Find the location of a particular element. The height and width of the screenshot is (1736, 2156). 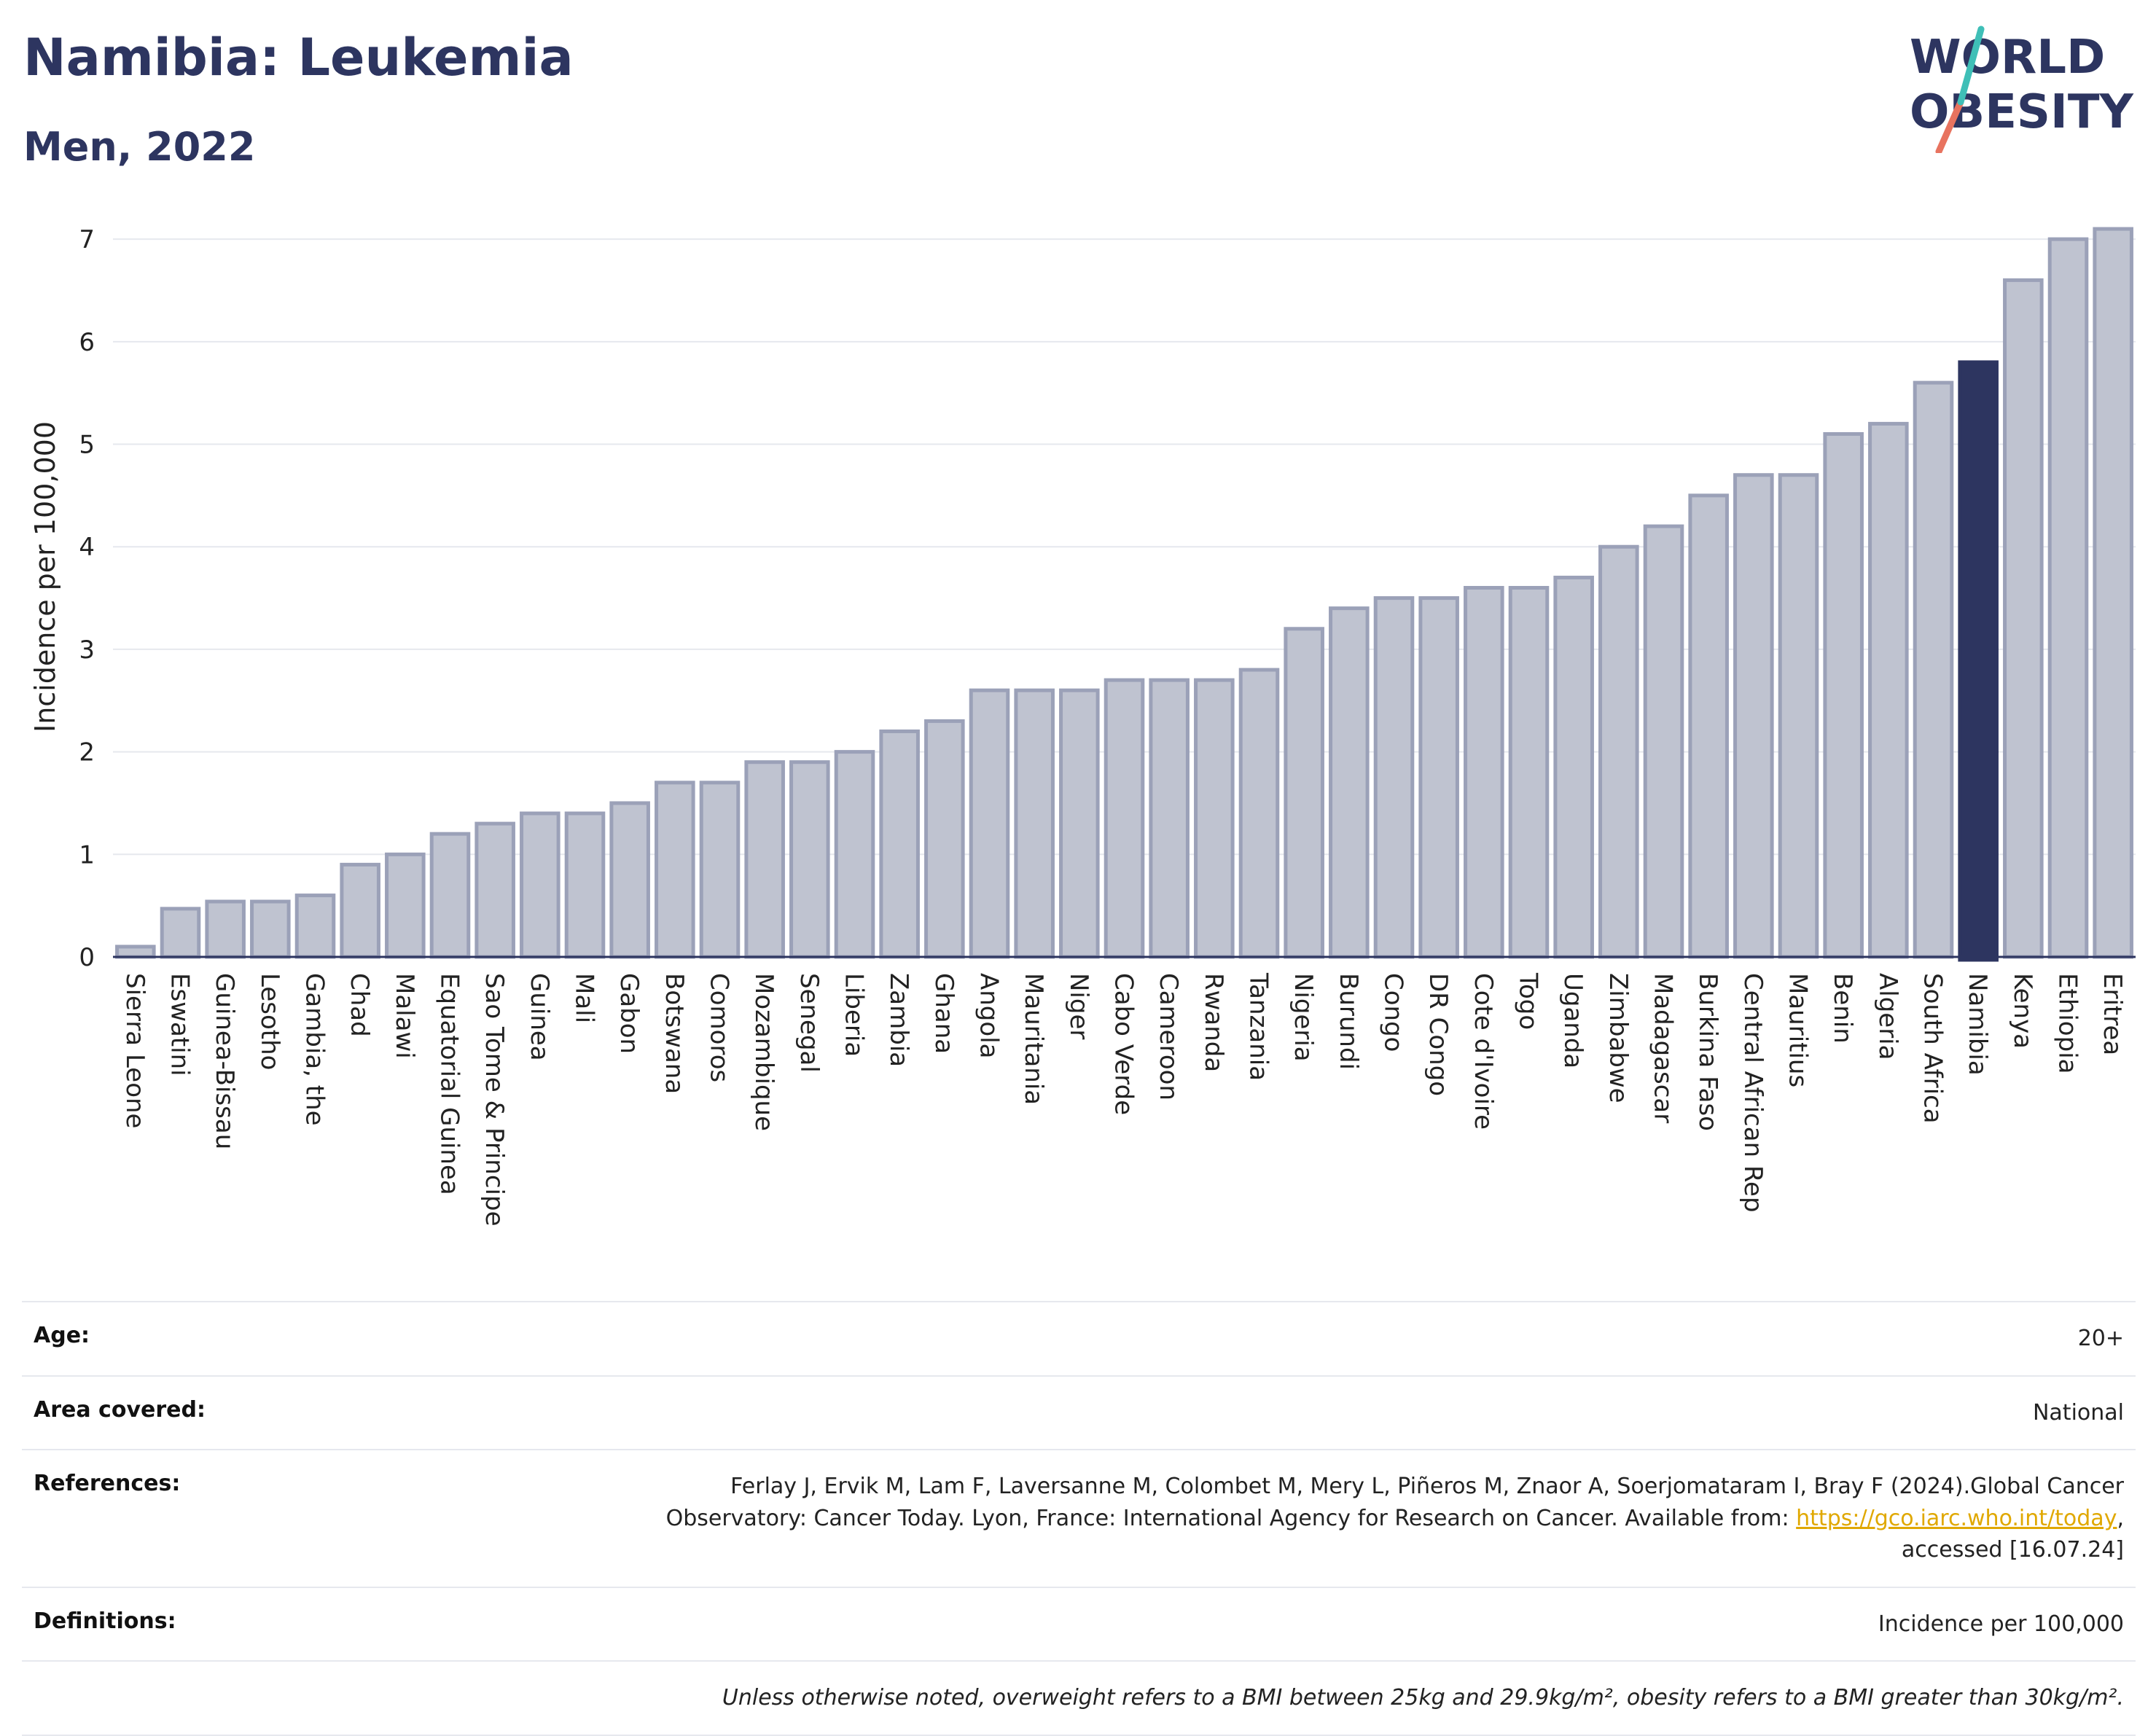

x-tick-label: DR Congo is located at coordinates (1438, 1034).